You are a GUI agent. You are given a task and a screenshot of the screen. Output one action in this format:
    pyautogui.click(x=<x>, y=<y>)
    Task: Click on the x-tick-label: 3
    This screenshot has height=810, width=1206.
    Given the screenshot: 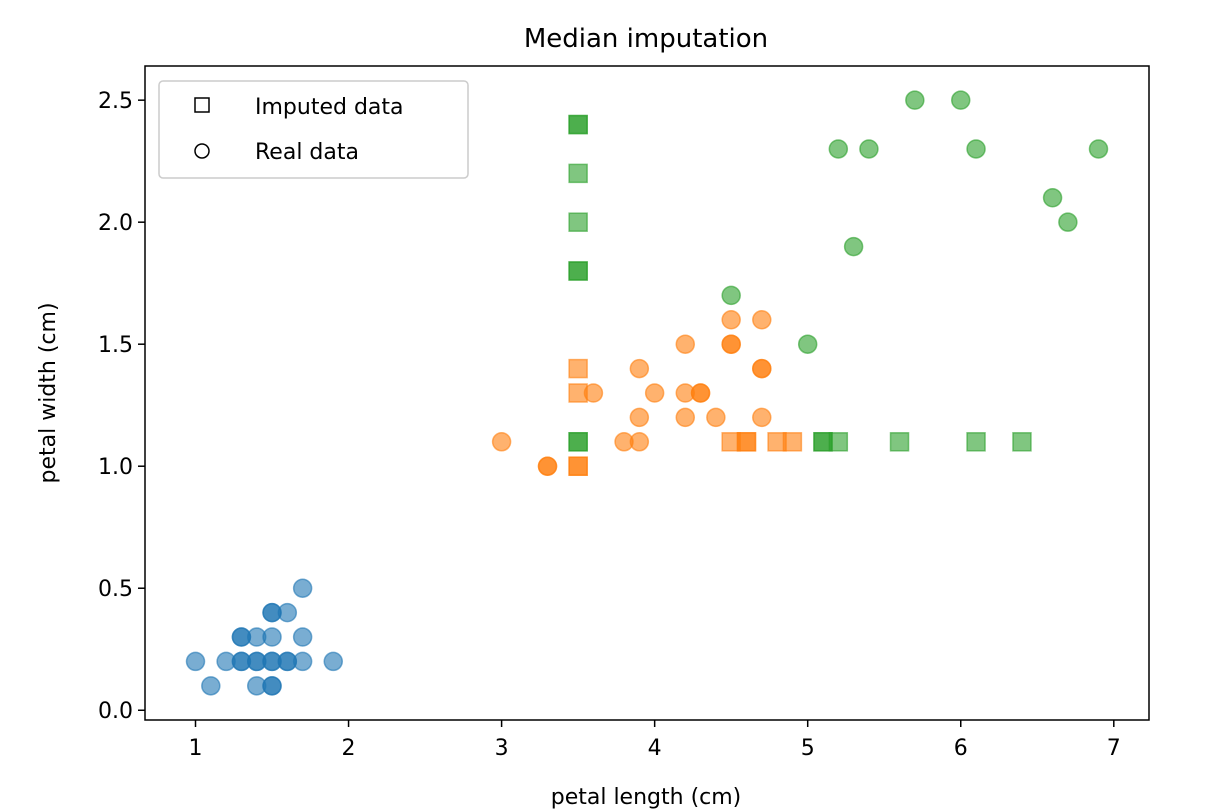 What is the action you would take?
    pyautogui.click(x=502, y=748)
    